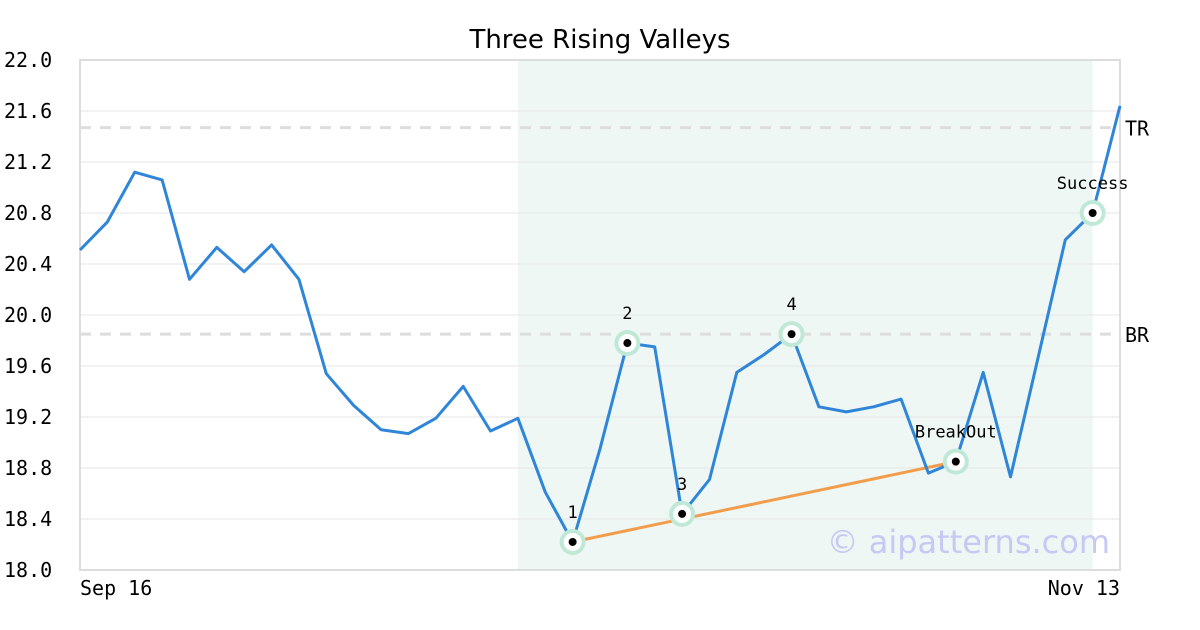 This screenshot has height=630, width=1200. I want to click on y-tick-label: 19.6, so click(28, 366).